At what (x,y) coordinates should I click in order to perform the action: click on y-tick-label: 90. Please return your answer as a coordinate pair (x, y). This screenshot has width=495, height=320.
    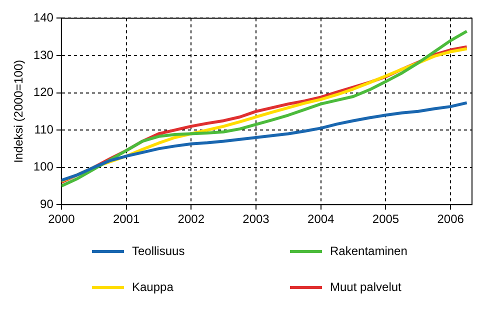
    Looking at the image, I should click on (47, 203).